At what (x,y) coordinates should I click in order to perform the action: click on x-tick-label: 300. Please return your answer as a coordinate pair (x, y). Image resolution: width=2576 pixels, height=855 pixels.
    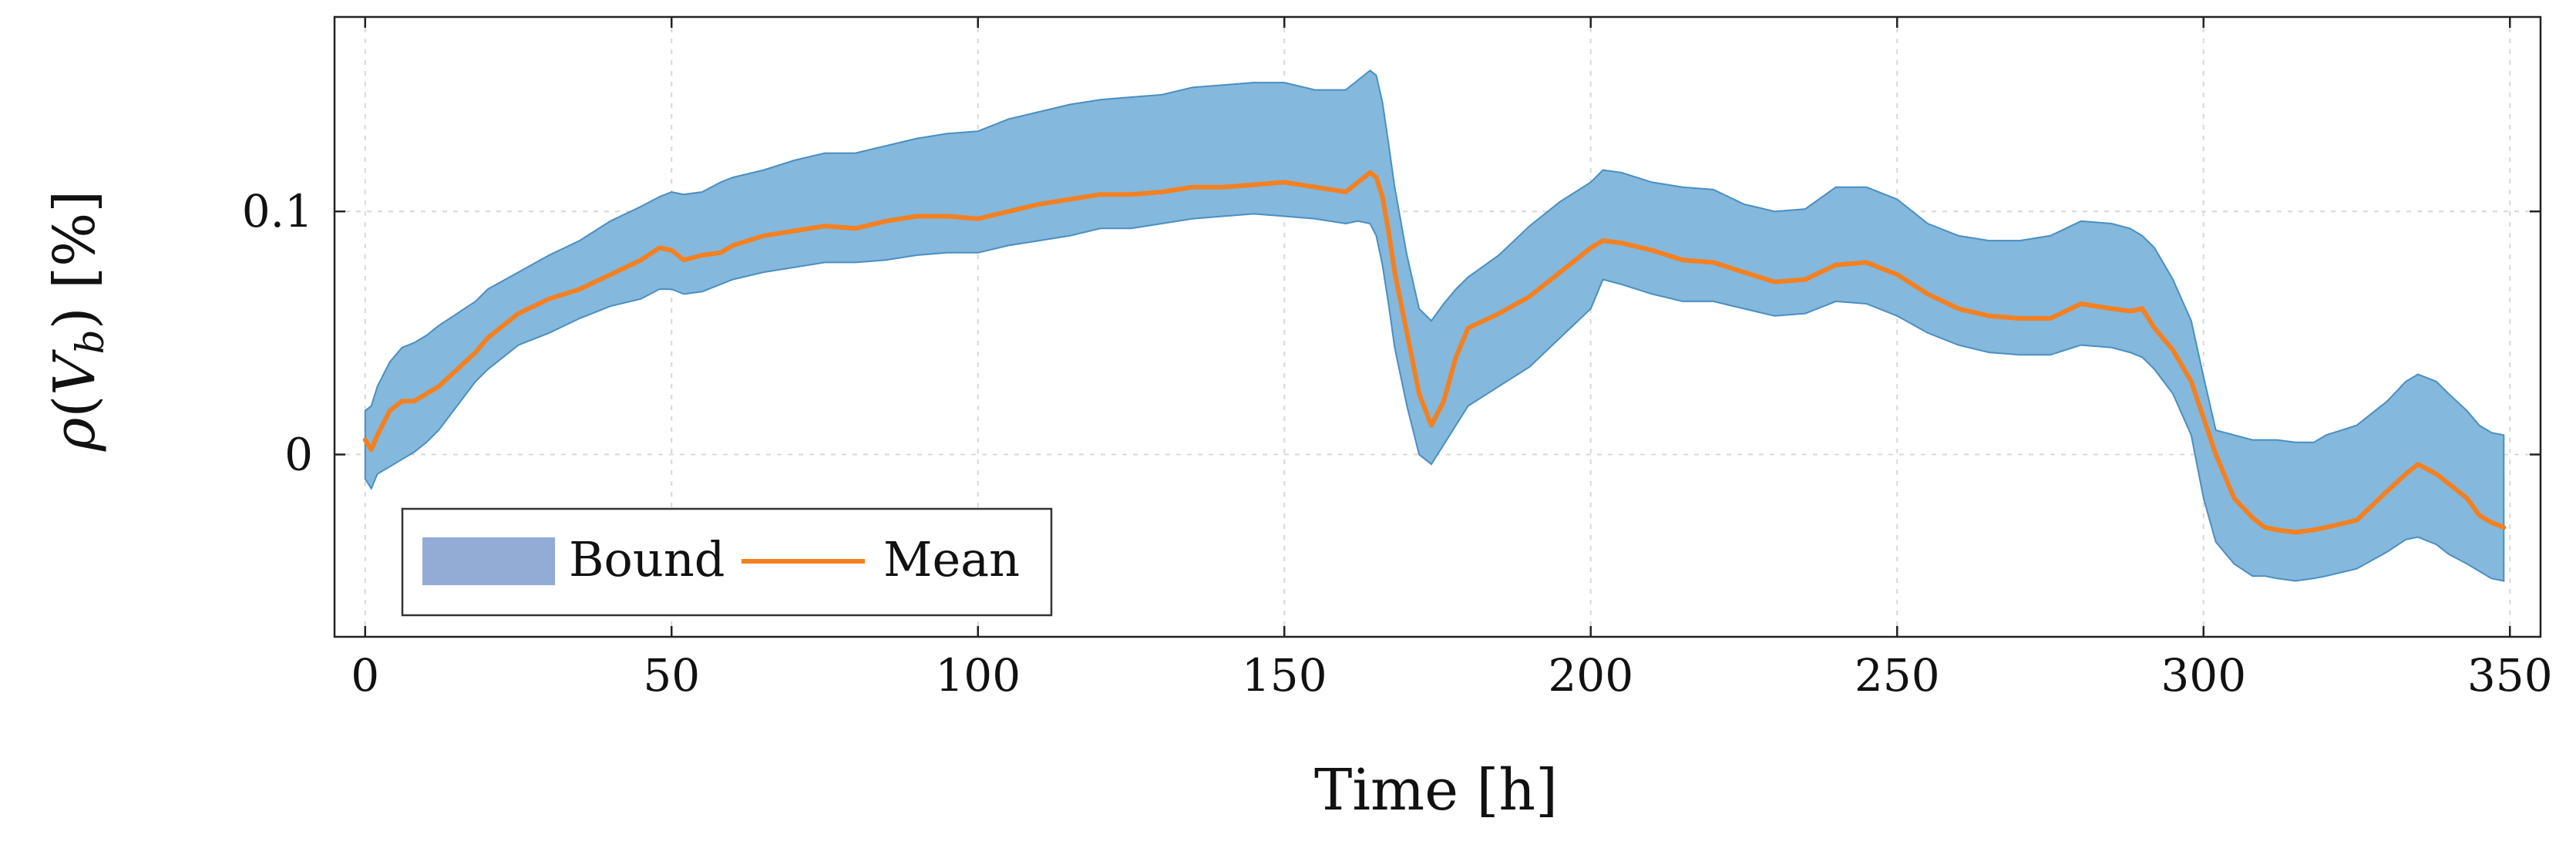
    Looking at the image, I should click on (2203, 675).